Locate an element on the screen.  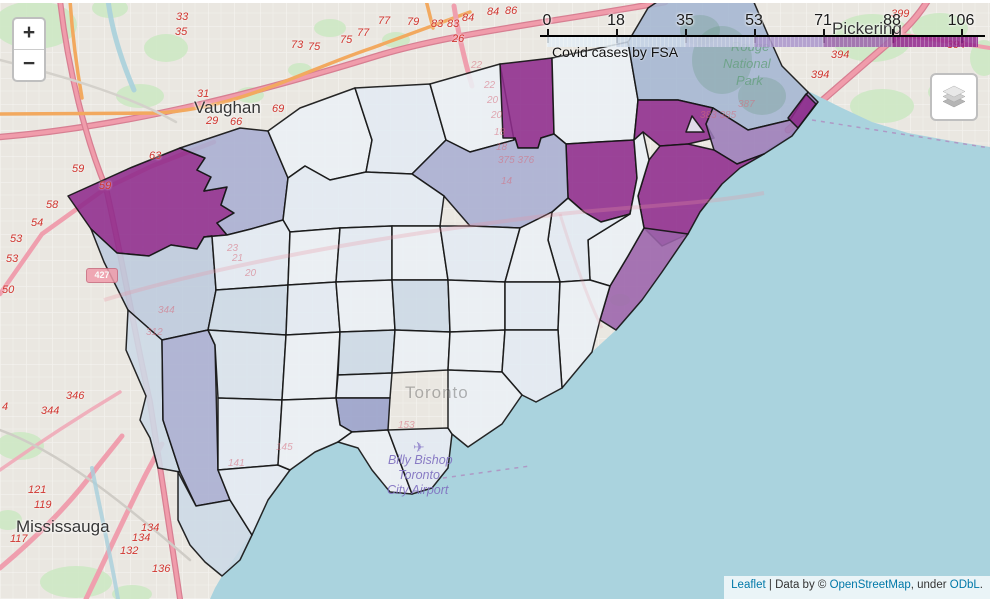
zoom-control: + − is located at coordinates (29, 49).